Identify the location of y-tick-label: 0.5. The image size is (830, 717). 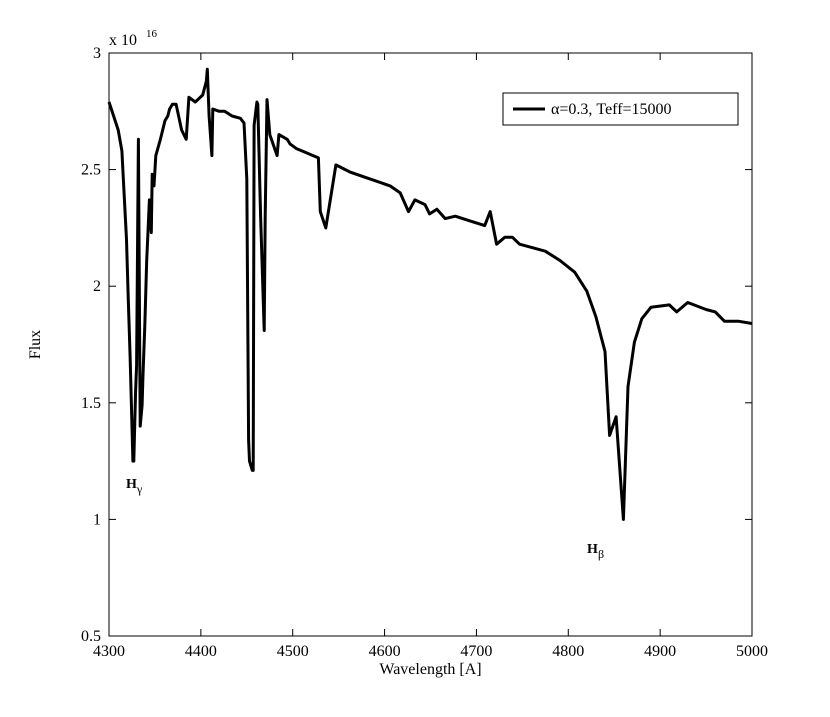
(91, 636).